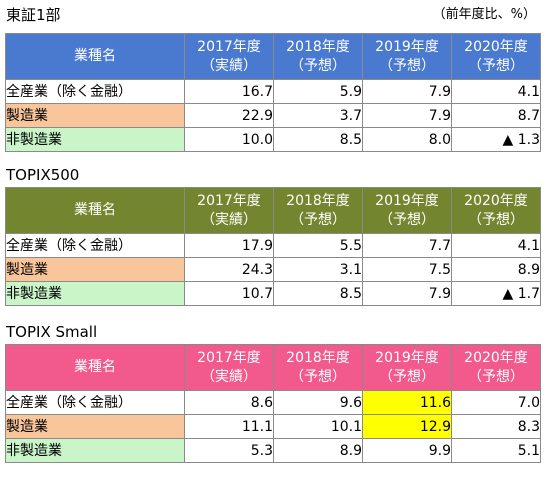 Image resolution: width=550 pixels, height=477 pixels. What do you see at coordinates (229, 91) in the screenshot?
I see `cell-value: 16.7` at bounding box center [229, 91].